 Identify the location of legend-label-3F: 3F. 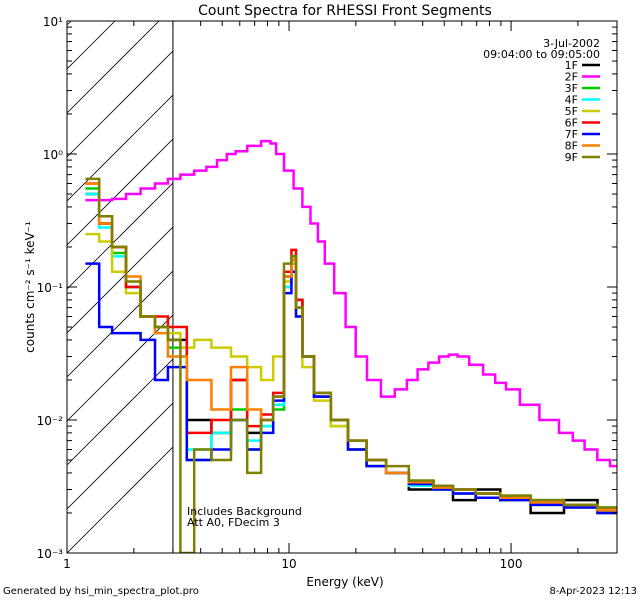
(571, 88).